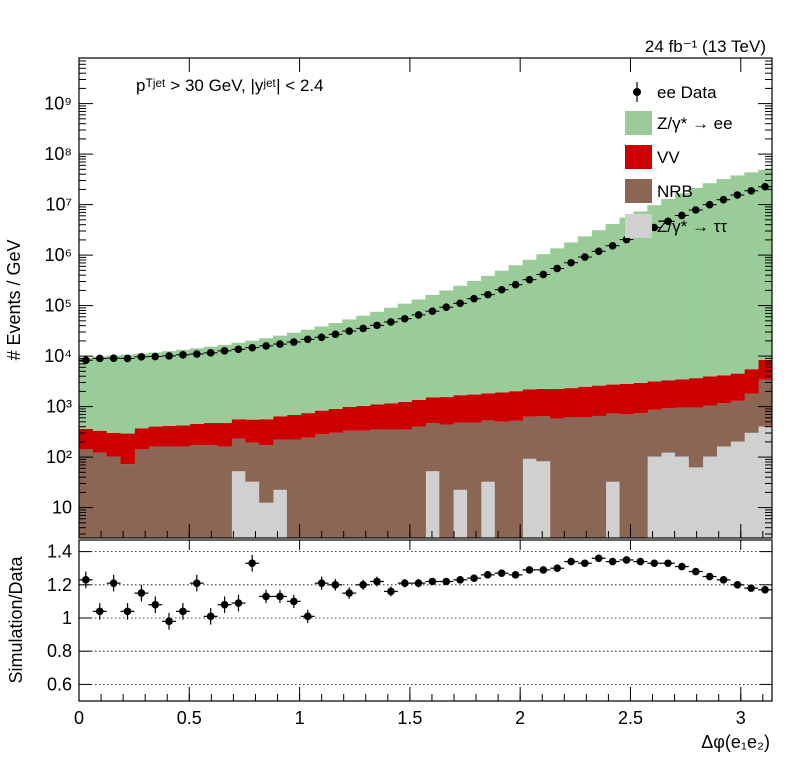 The width and height of the screenshot is (796, 772). Describe the element at coordinates (741, 718) in the screenshot. I see `x-tick-label: 3` at that location.